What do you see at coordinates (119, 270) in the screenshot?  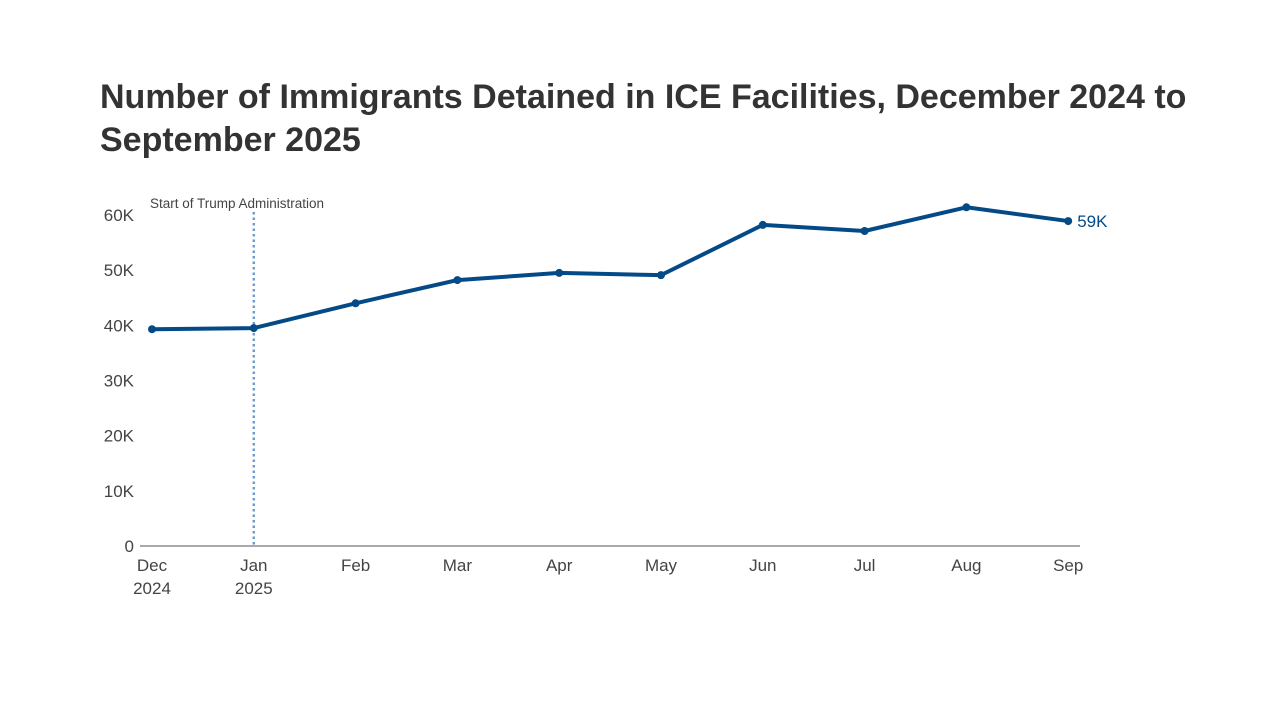 I see `y-tick-label: 50K` at bounding box center [119, 270].